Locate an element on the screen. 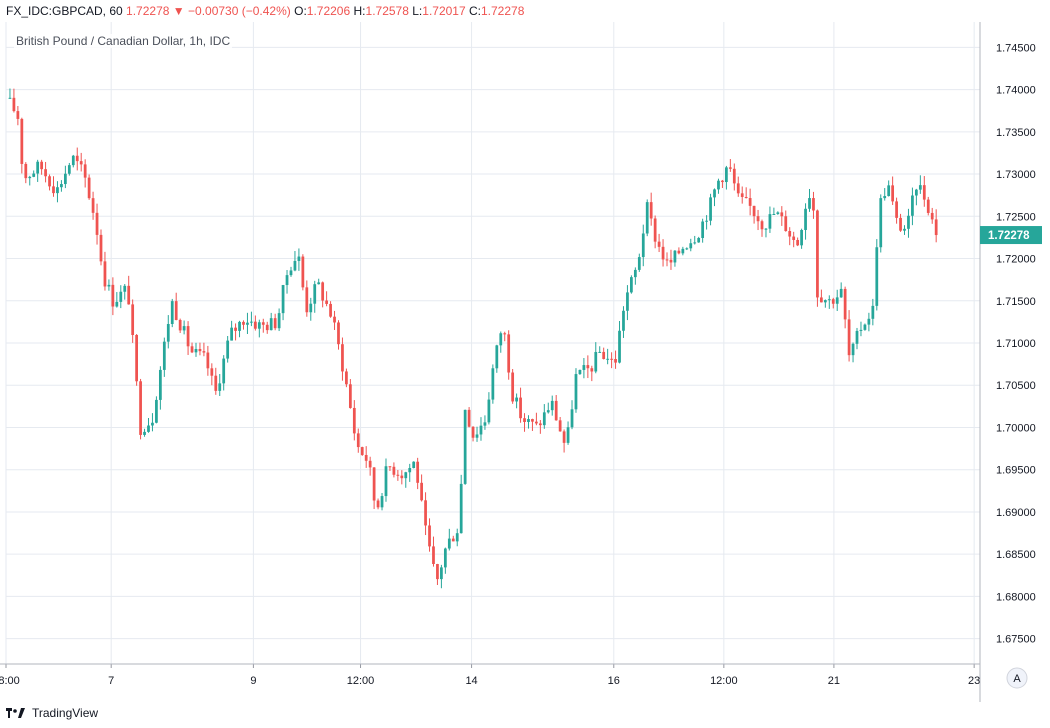 This screenshot has height=728, width=1050. current-price-label: 1.72278 is located at coordinates (1009, 236).